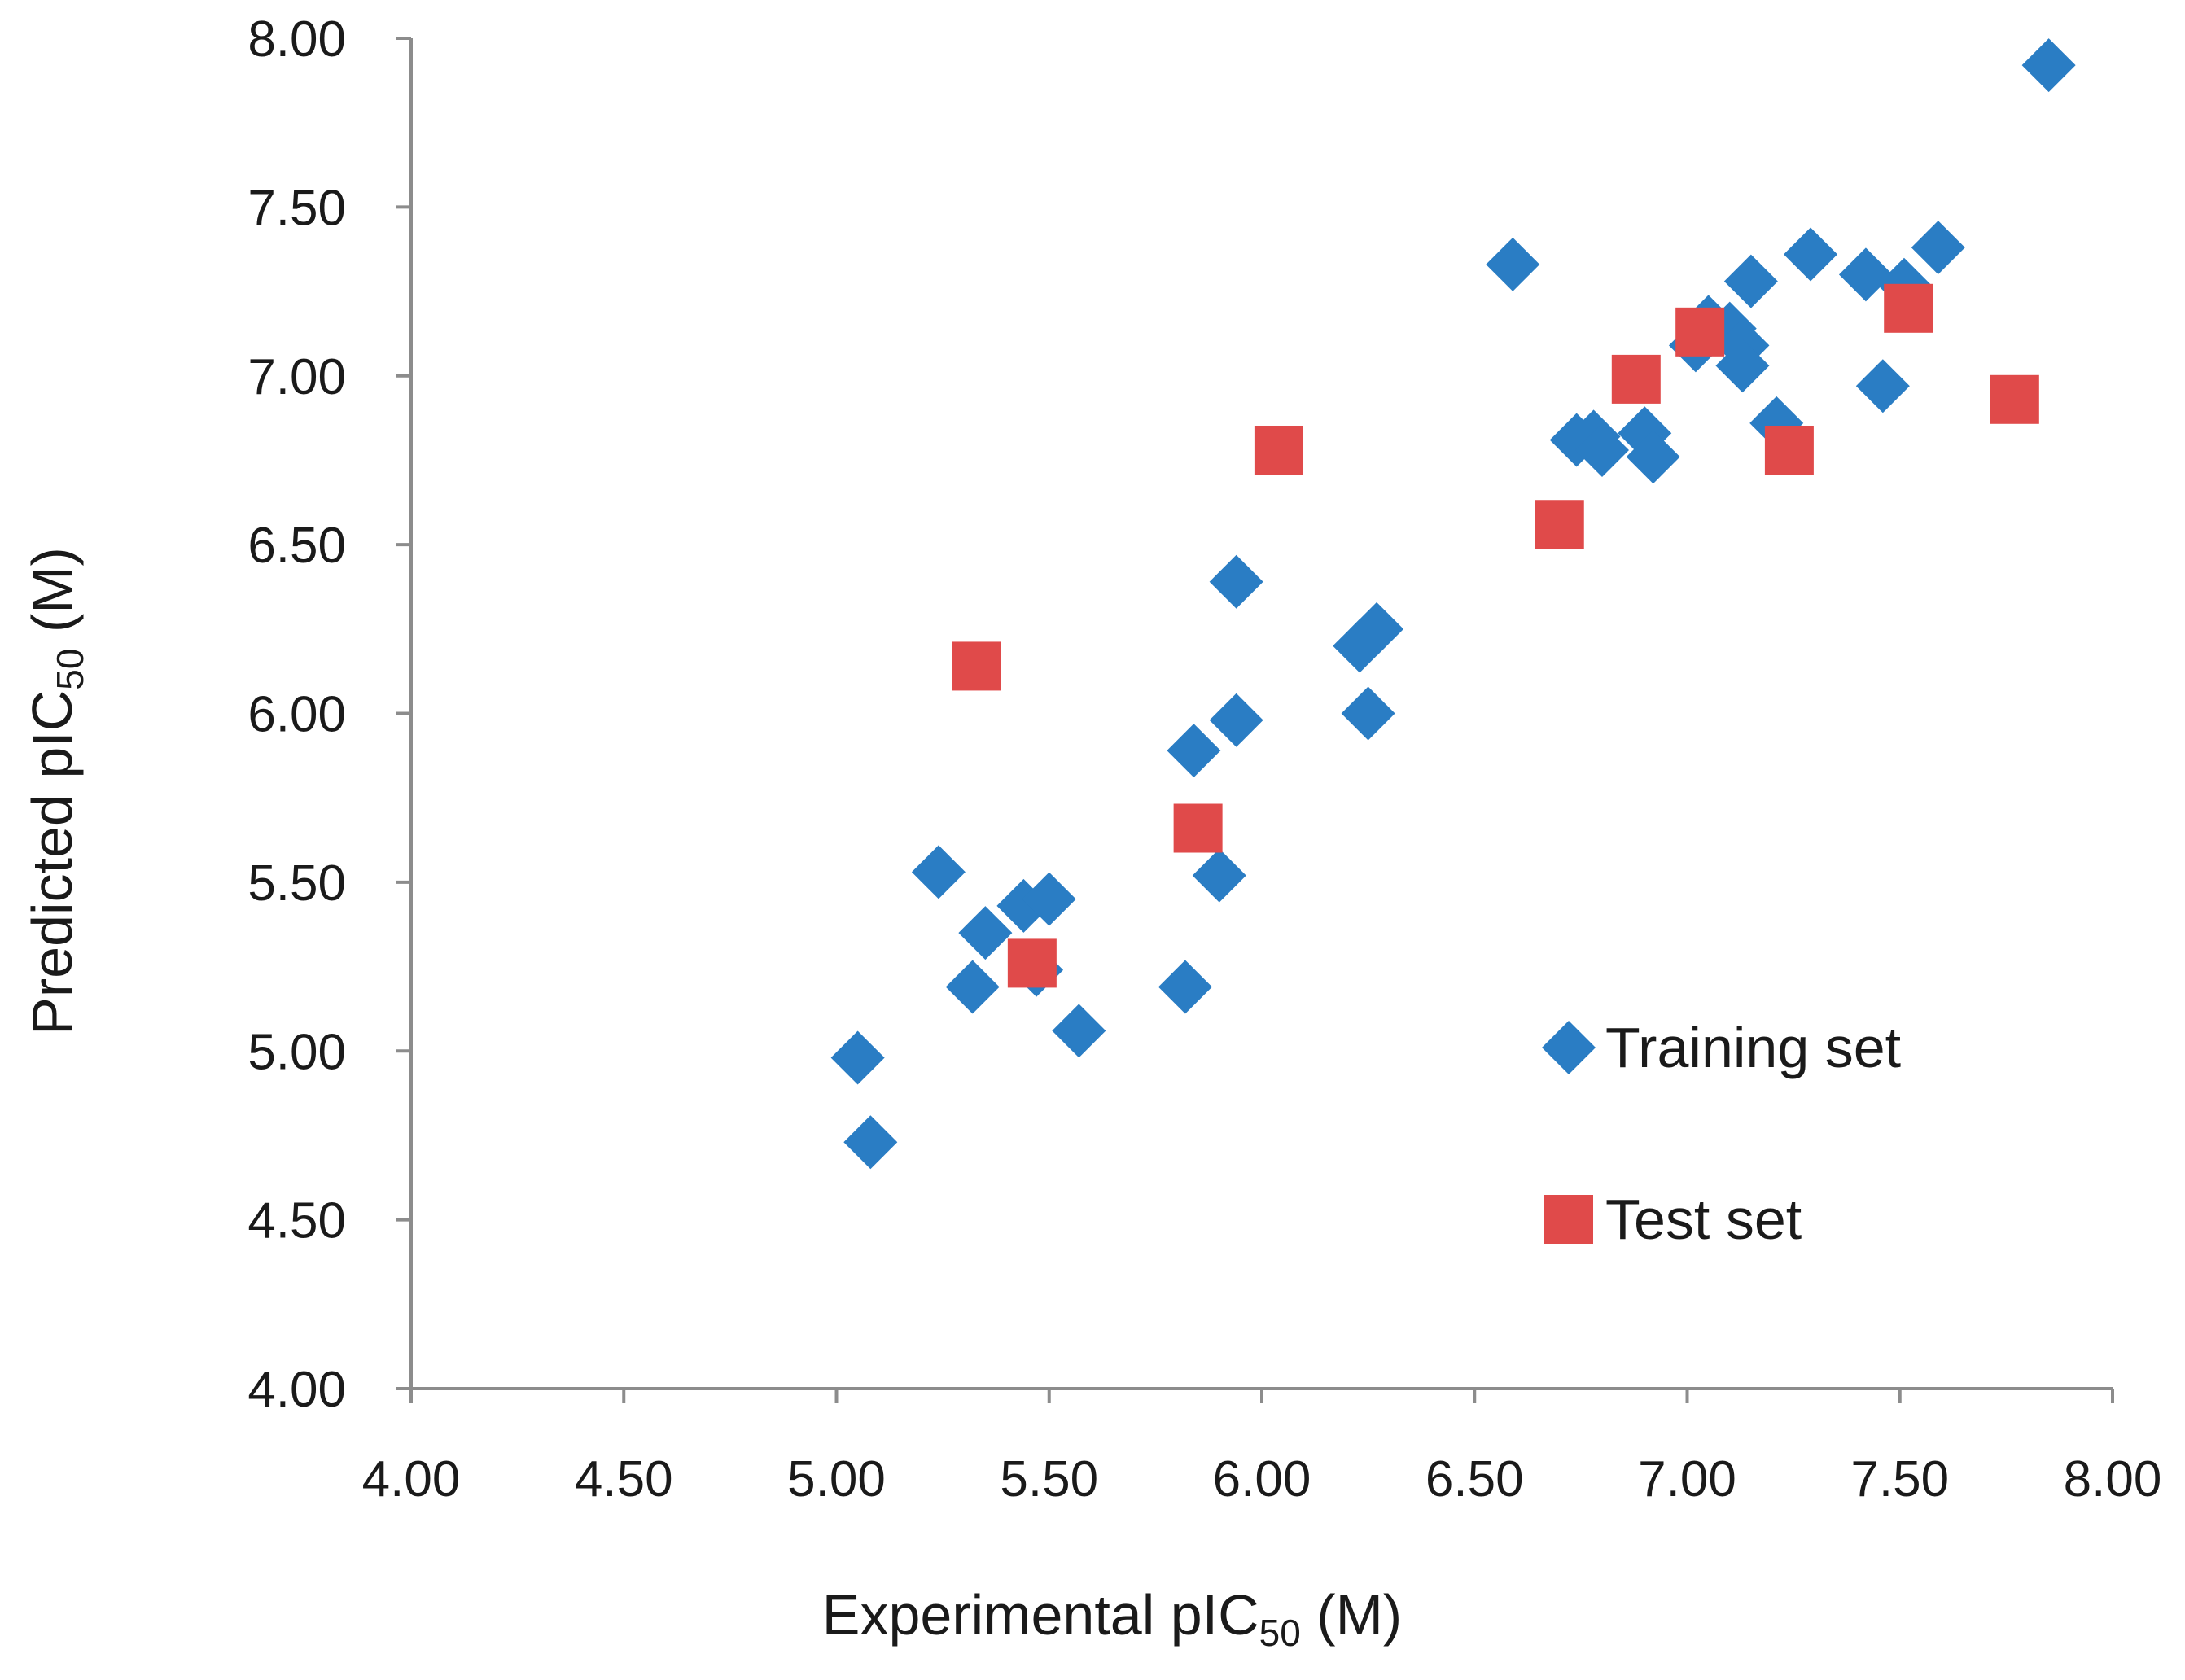 Image resolution: width=2185 pixels, height=1680 pixels. What do you see at coordinates (52, 862) in the screenshot?
I see `y-axis-title-prefix: Predicted pIC` at bounding box center [52, 862].